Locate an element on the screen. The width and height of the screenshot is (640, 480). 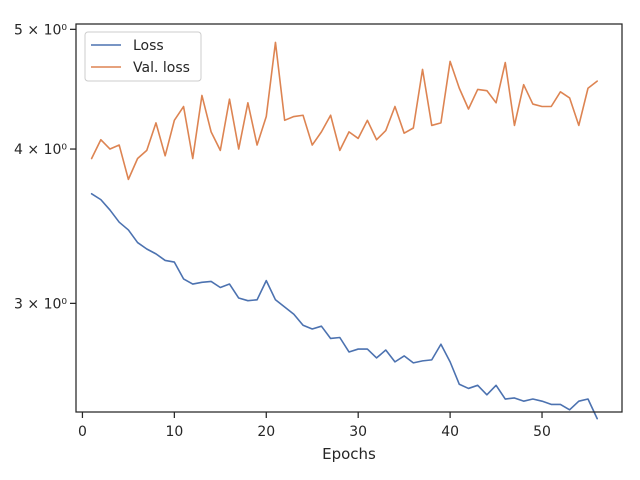
x-tick-label: 20 is located at coordinates (266, 432).